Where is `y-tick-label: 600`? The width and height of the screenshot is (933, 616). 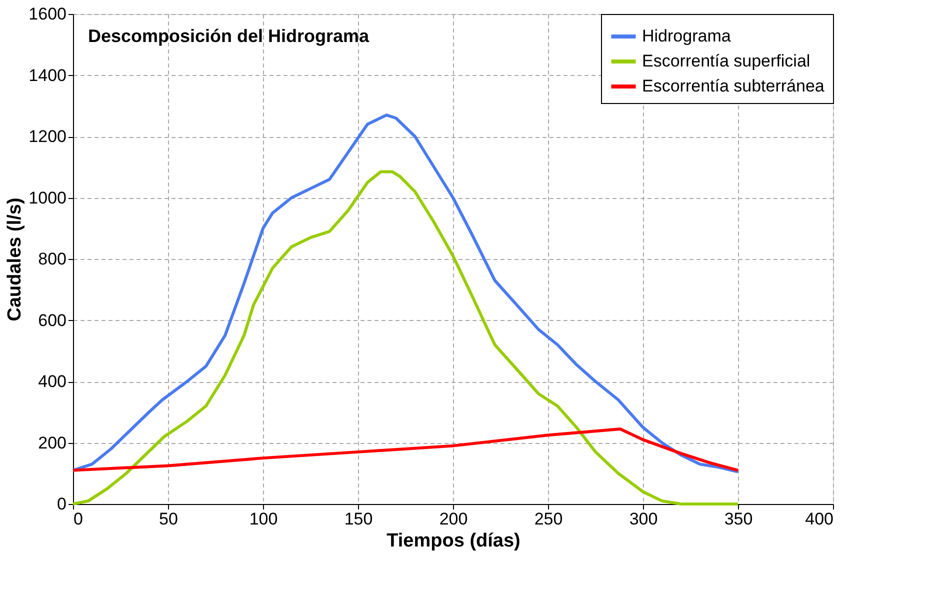 y-tick-label: 600 is located at coordinates (52, 320).